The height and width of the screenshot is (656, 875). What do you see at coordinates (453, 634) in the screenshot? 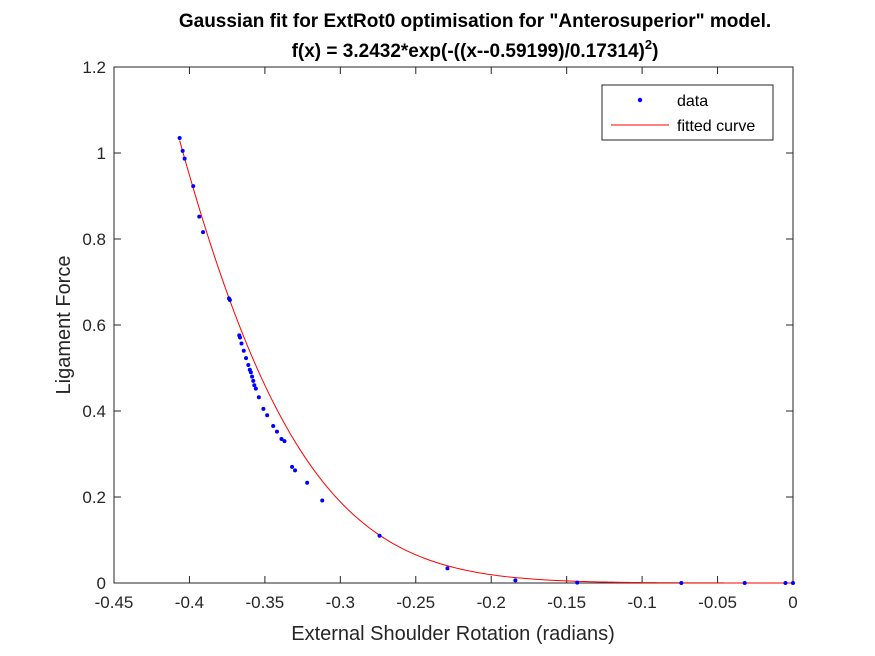
I see `x-axis-label: External Shoulder Rotation (radians)` at bounding box center [453, 634].